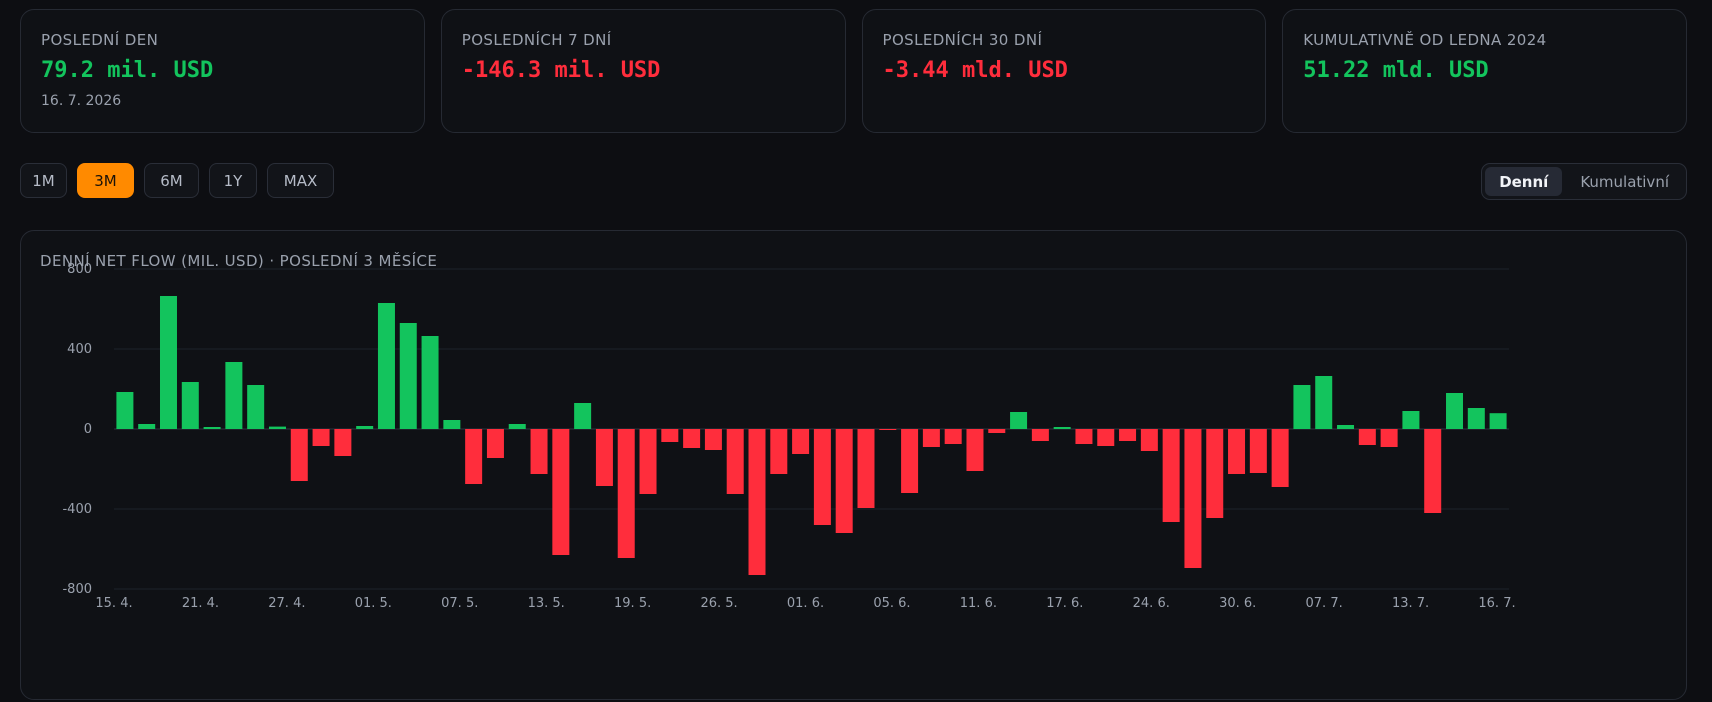  Describe the element at coordinates (1425, 40) in the screenshot. I see `stat-label: KUMULATIVNĚ OD LEDNA 2024` at that location.